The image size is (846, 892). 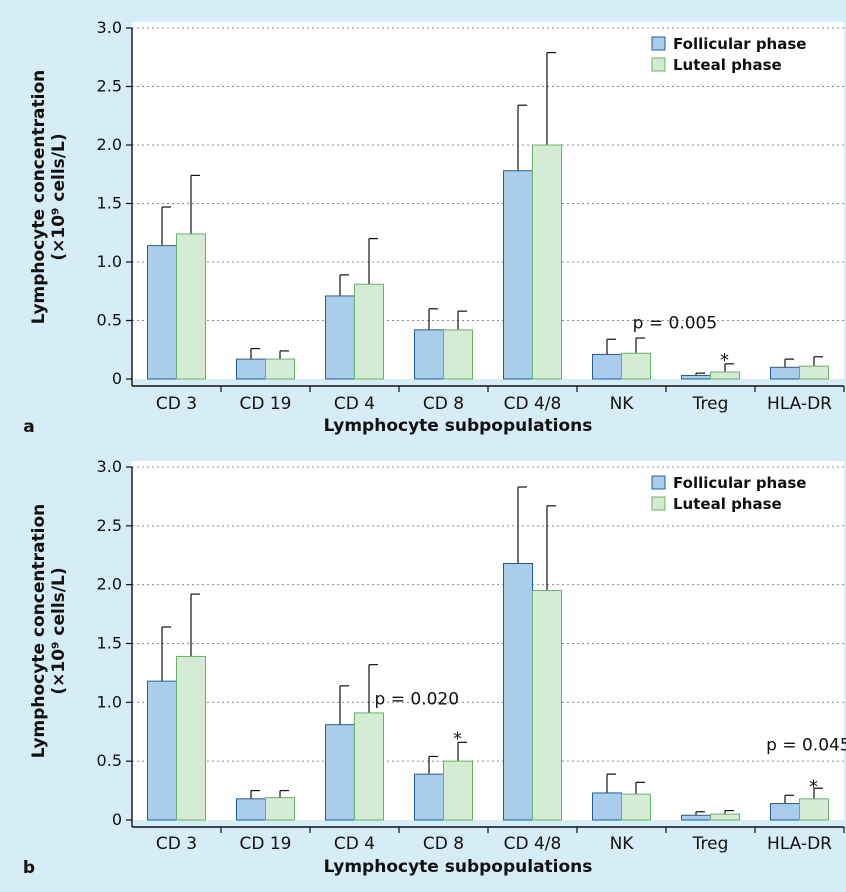 I want to click on p-value-annotation: p = 0.020, so click(x=417, y=700).